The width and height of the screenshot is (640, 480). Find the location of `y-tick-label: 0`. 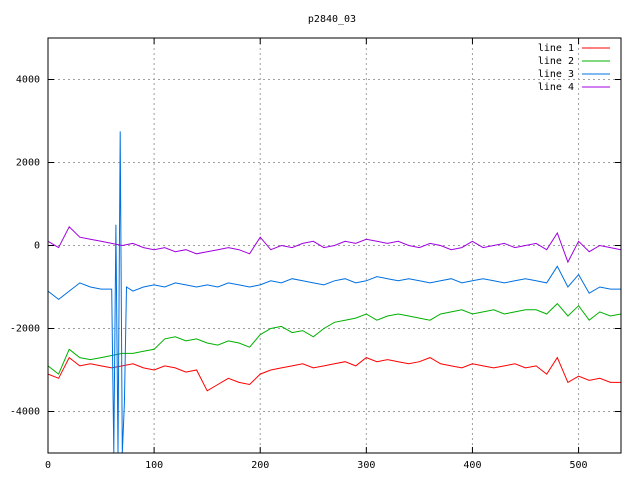

y-tick-label: 0 is located at coordinates (37, 246).